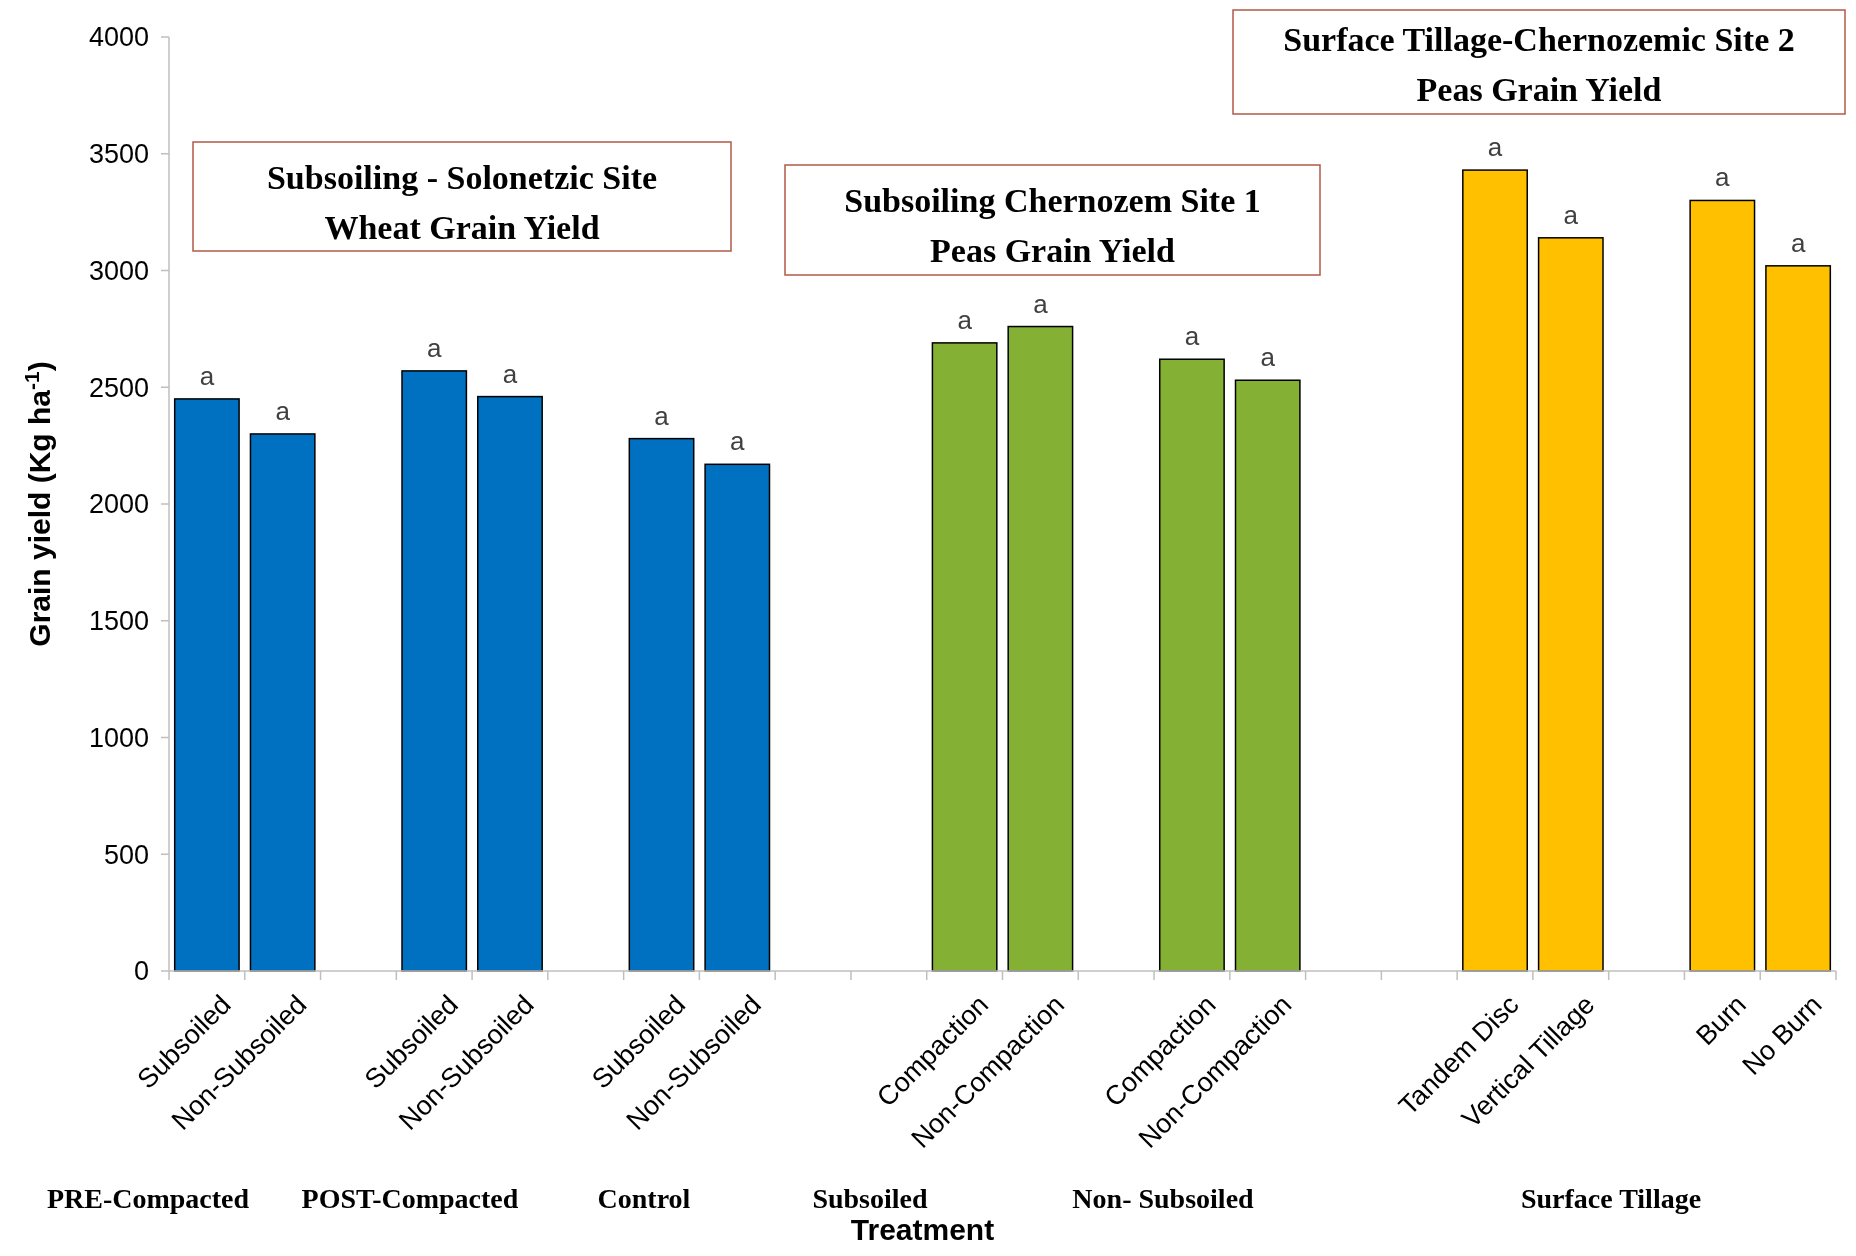  I want to click on y-tick-label: 1000, so click(118, 737).